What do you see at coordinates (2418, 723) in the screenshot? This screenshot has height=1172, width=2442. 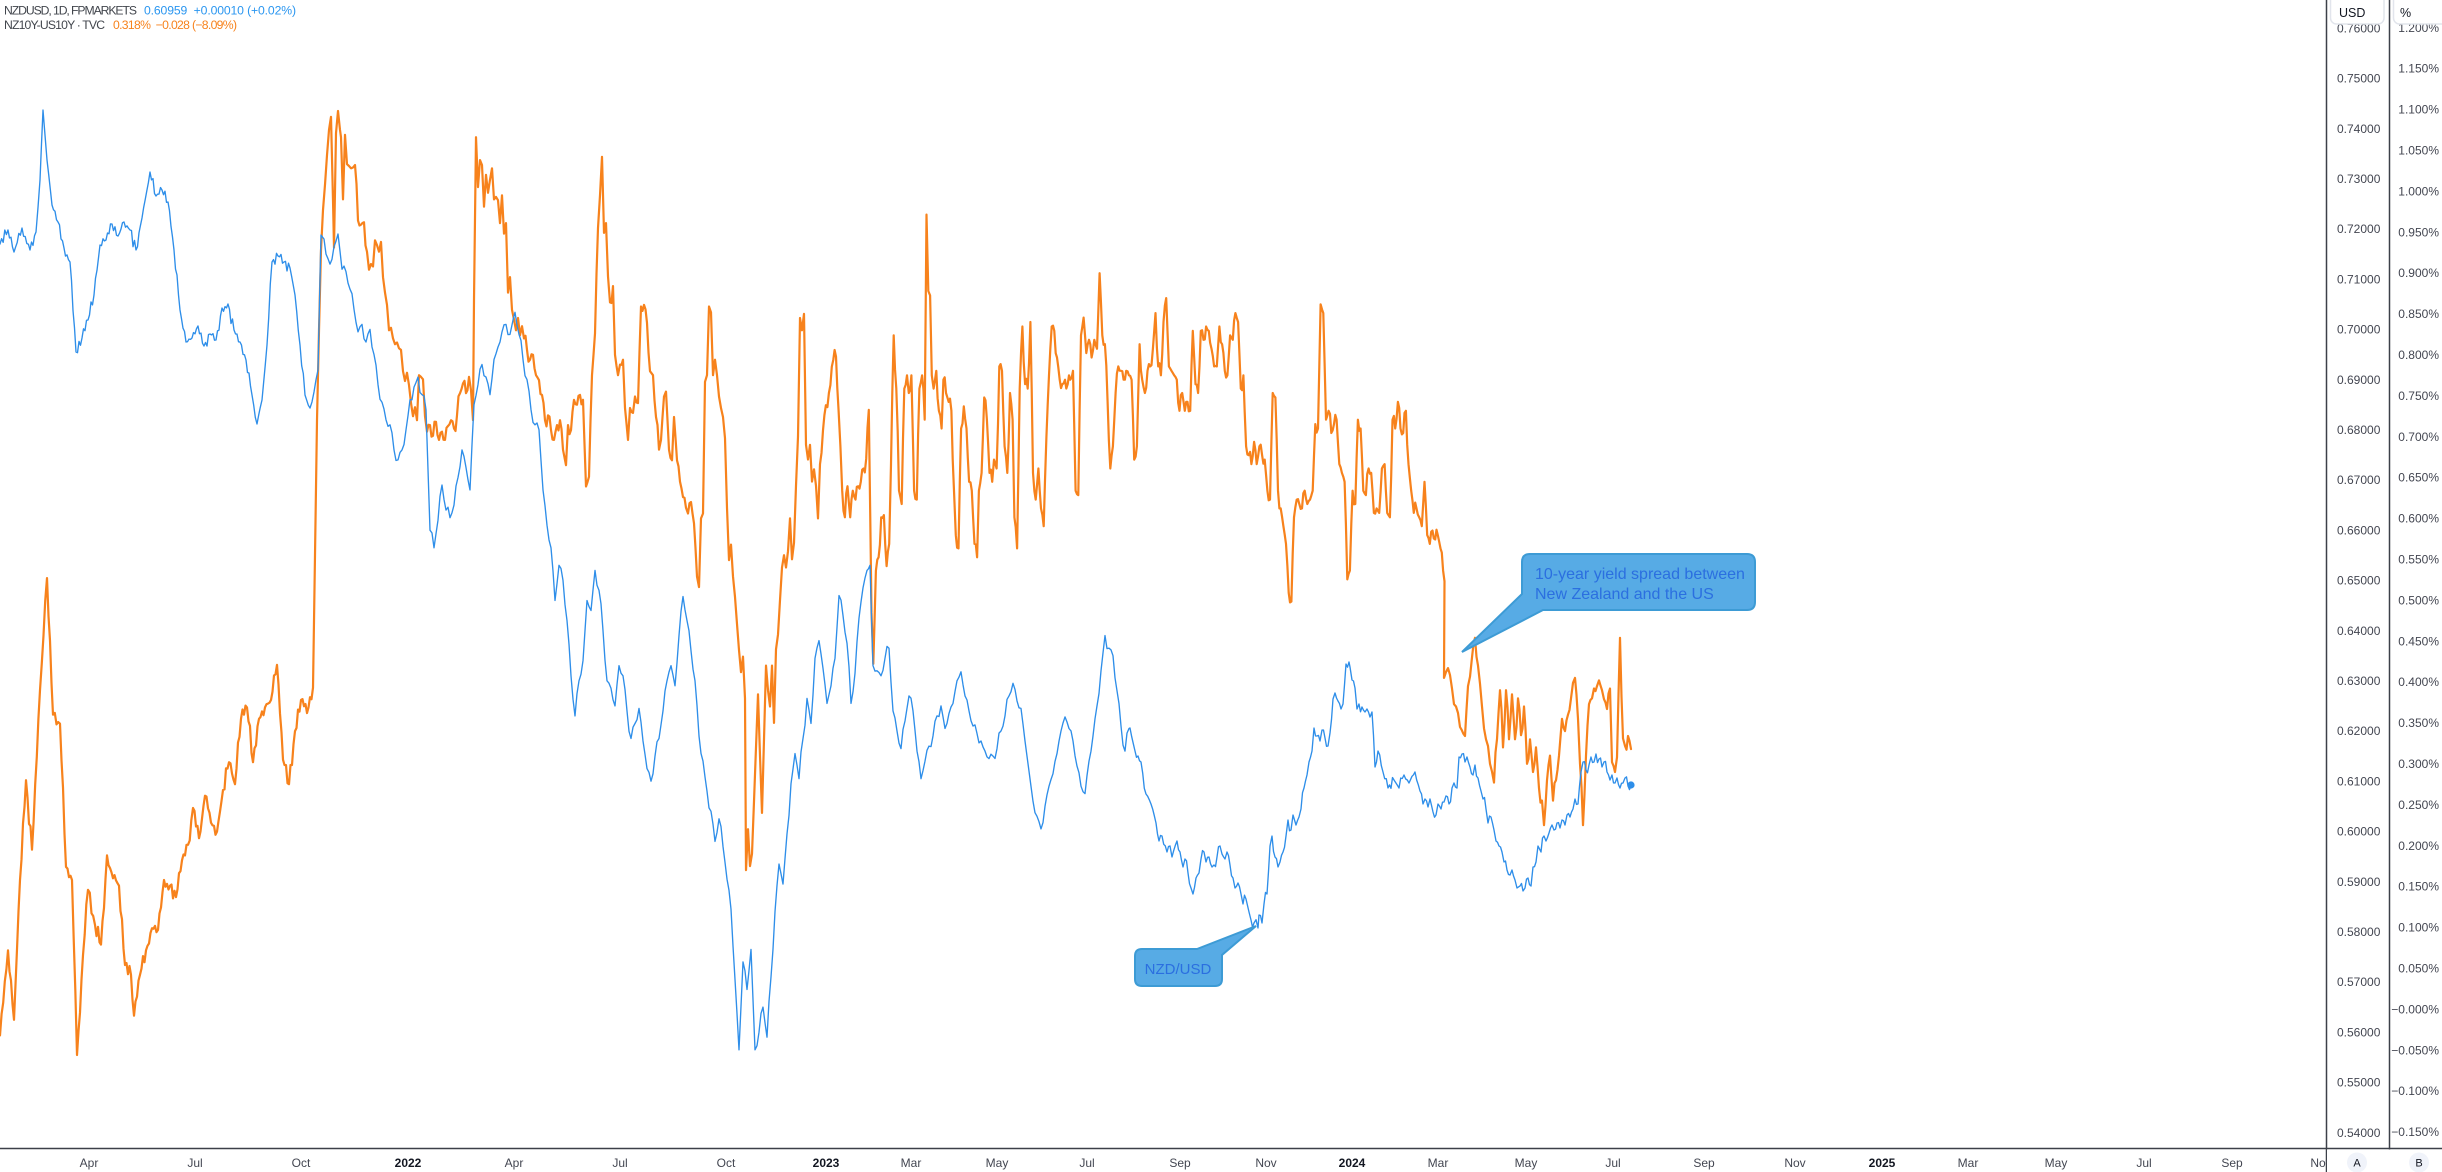 I see `svg-text: 0.350%` at bounding box center [2418, 723].